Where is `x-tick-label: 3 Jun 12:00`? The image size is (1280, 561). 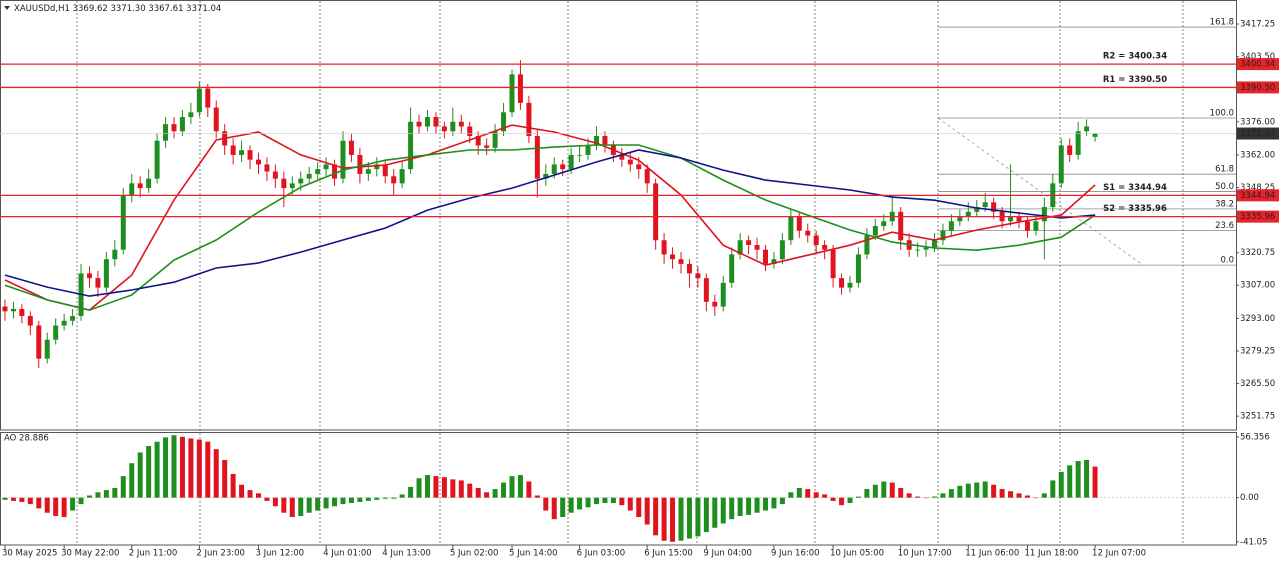
x-tick-label: 3 Jun 12:00 is located at coordinates (279, 554).